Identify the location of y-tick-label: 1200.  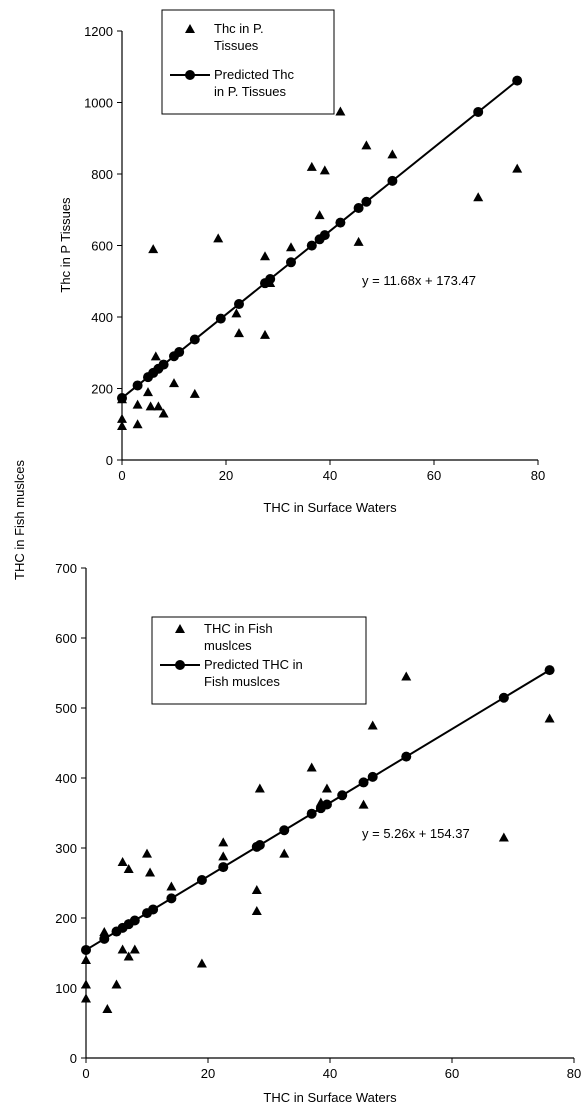
(98, 31).